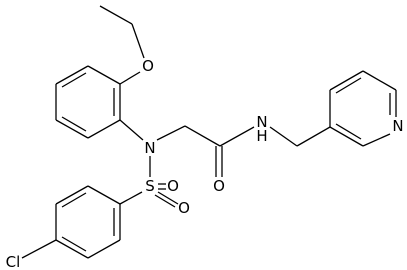  I want to click on atom-label: S, so click(150, 186).